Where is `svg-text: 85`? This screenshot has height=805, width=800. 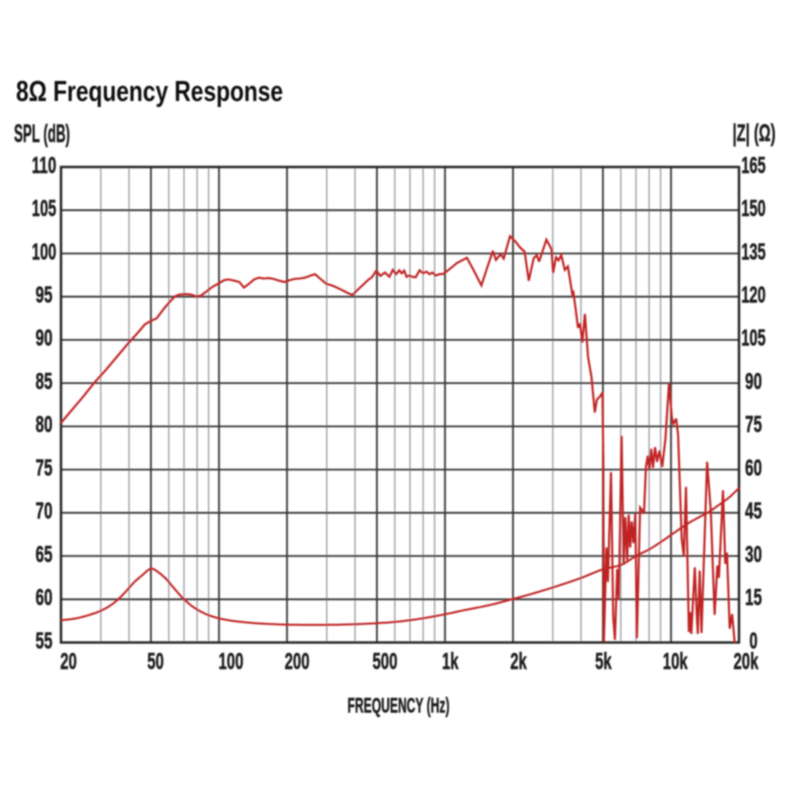 svg-text: 85 is located at coordinates (44, 381).